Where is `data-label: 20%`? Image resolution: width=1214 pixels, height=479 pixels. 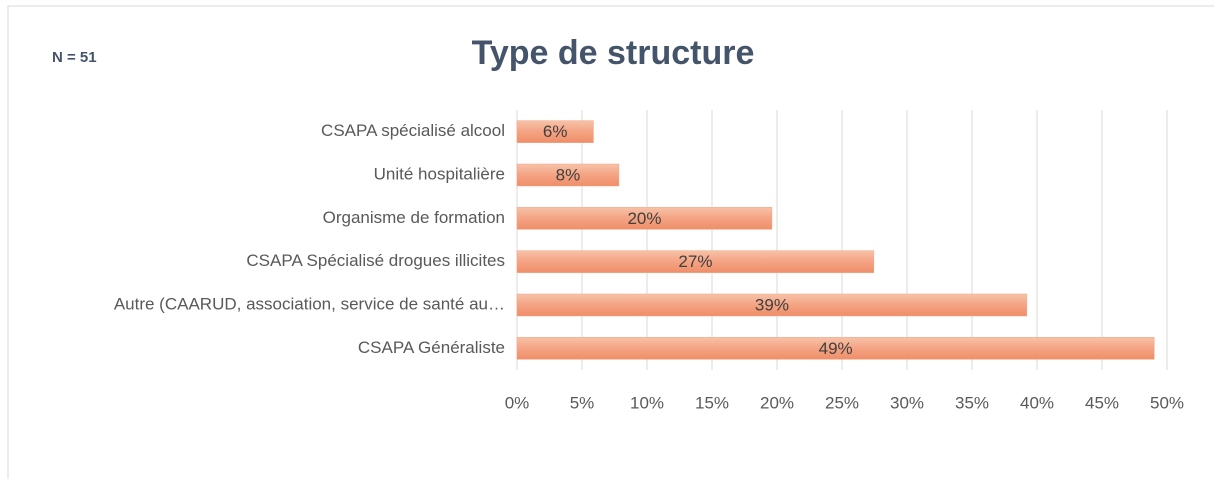 data-label: 20% is located at coordinates (644, 218).